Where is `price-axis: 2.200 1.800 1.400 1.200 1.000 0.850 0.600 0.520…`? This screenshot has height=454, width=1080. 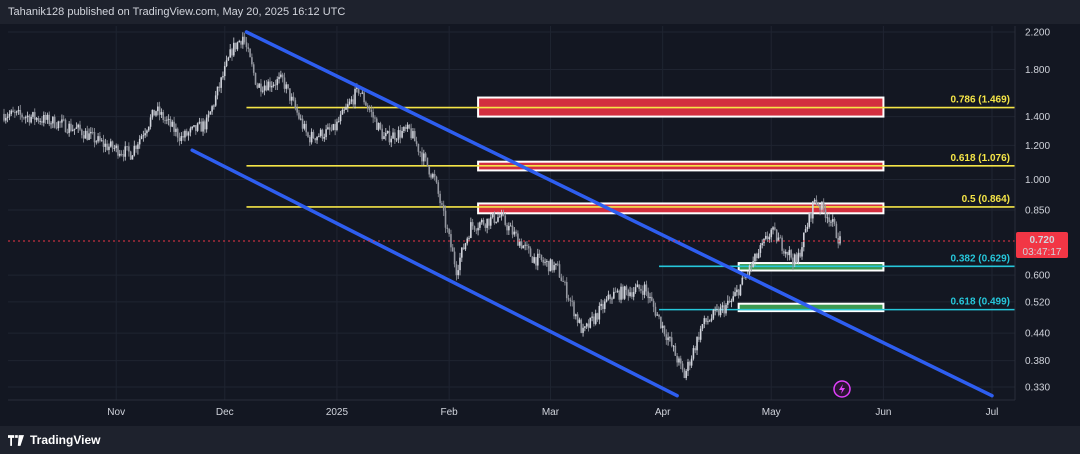
price-axis: 2.200 1.800 1.400 1.200 1.000 0.850 0.600 0.520… is located at coordinates (1032, 213).